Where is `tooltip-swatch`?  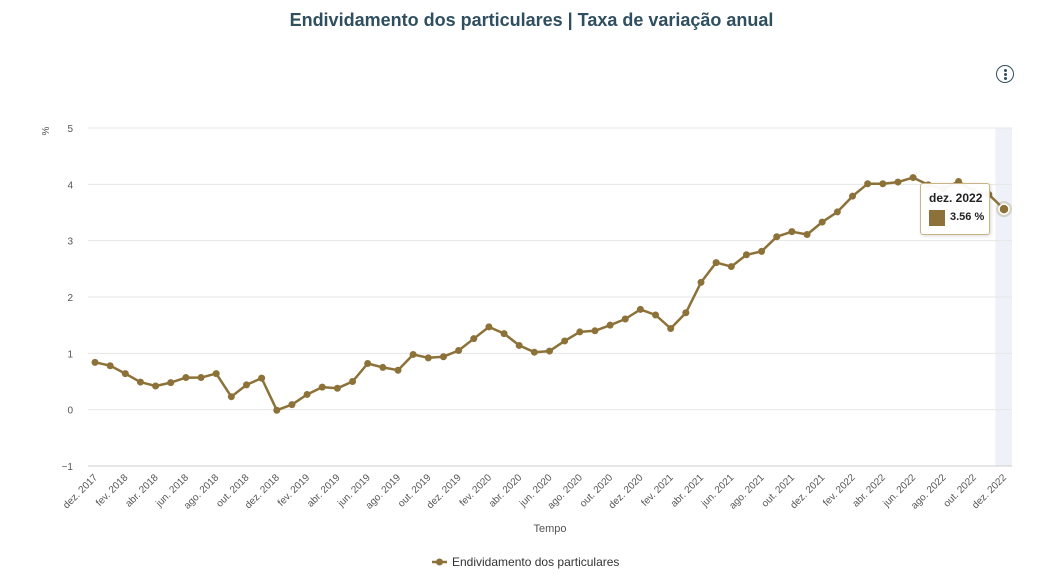
tooltip-swatch is located at coordinates (937, 218).